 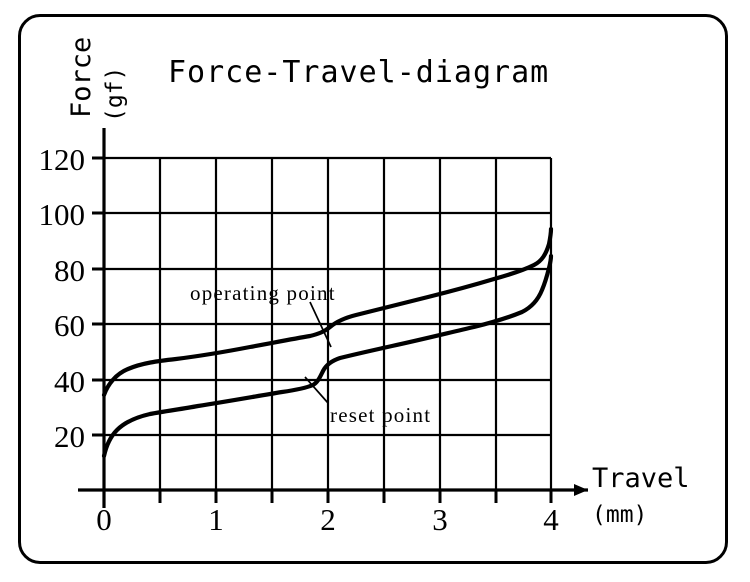 I want to click on x-tick-label-0: 0, so click(x=104, y=519).